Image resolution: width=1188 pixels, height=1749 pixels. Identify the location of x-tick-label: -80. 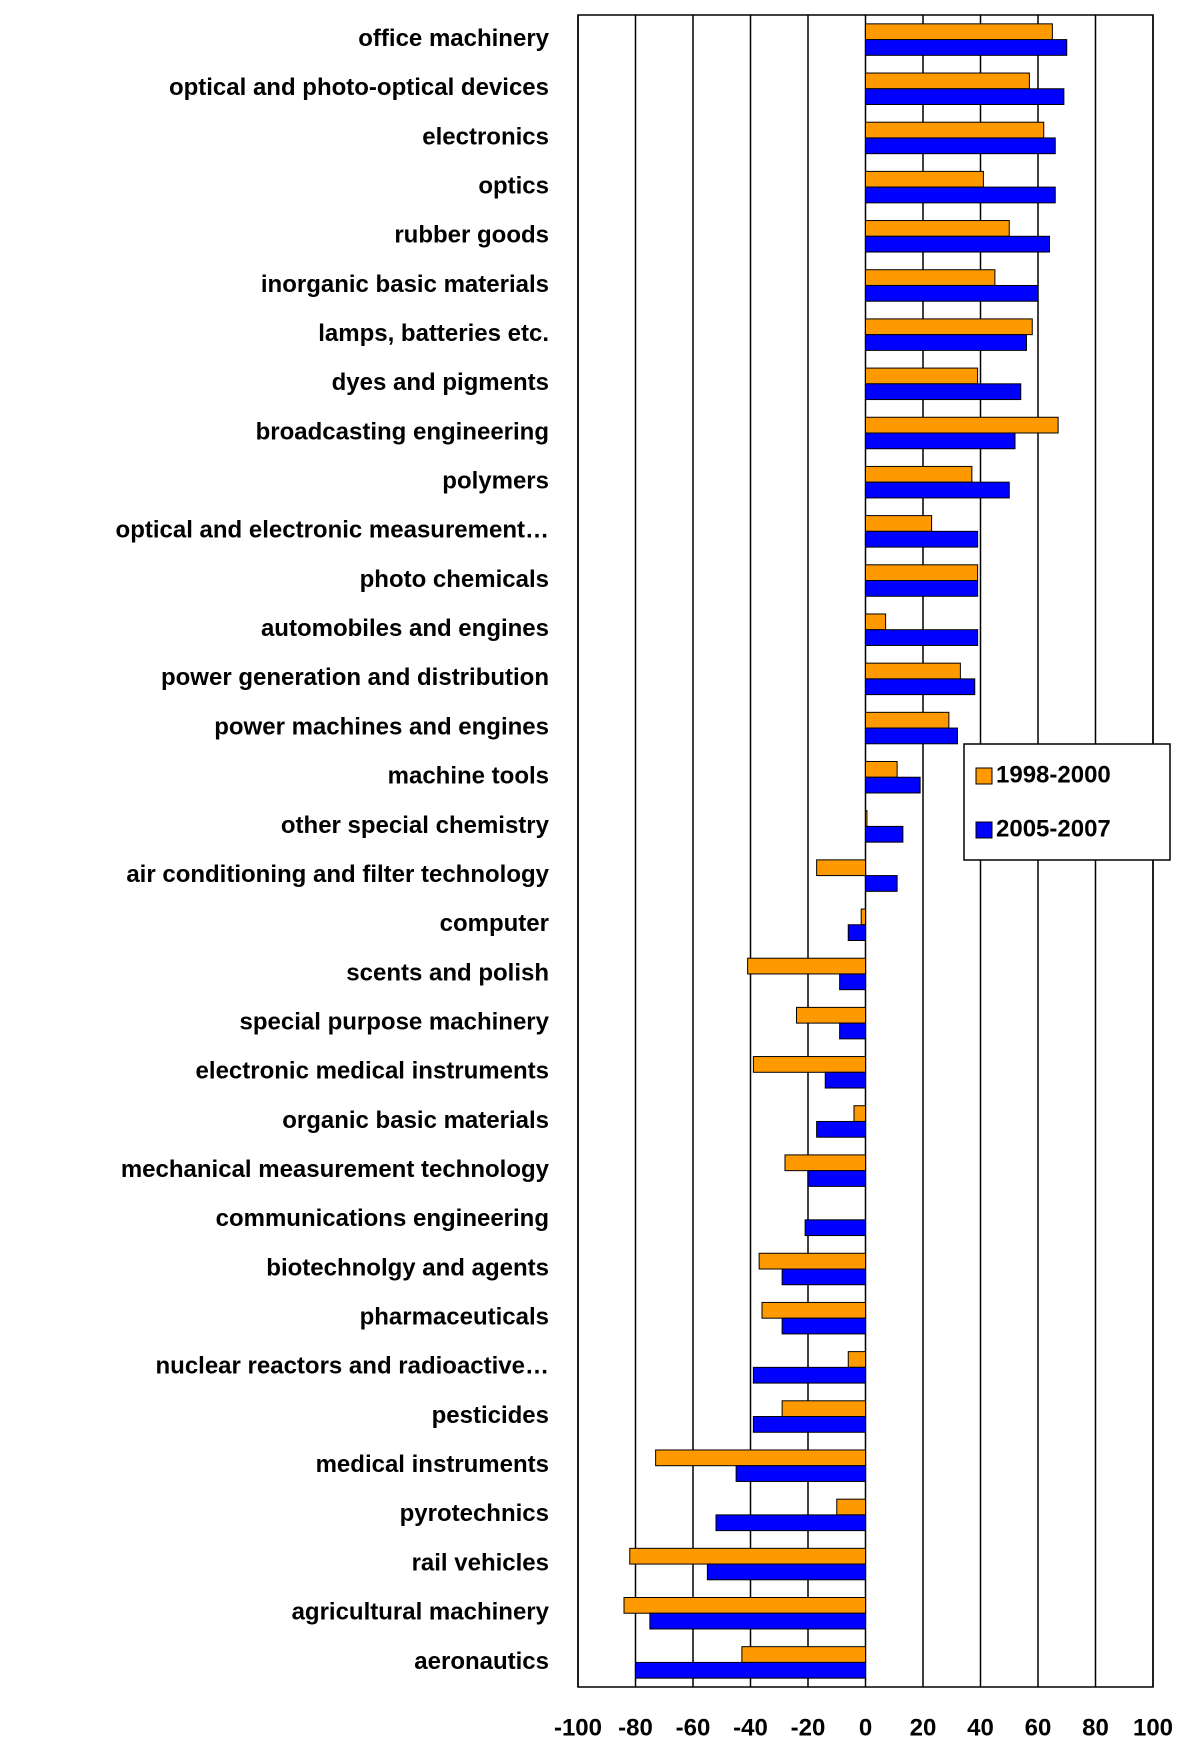
(635, 1727).